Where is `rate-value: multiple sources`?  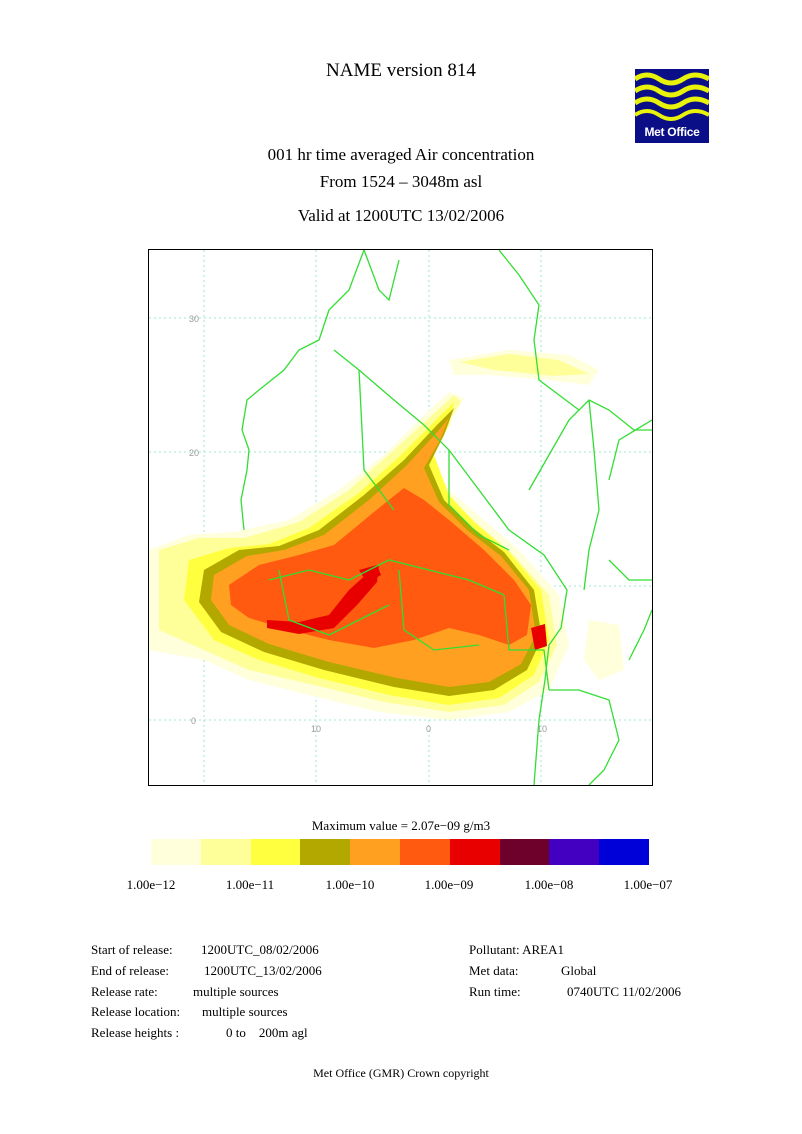 rate-value: multiple sources is located at coordinates (236, 991).